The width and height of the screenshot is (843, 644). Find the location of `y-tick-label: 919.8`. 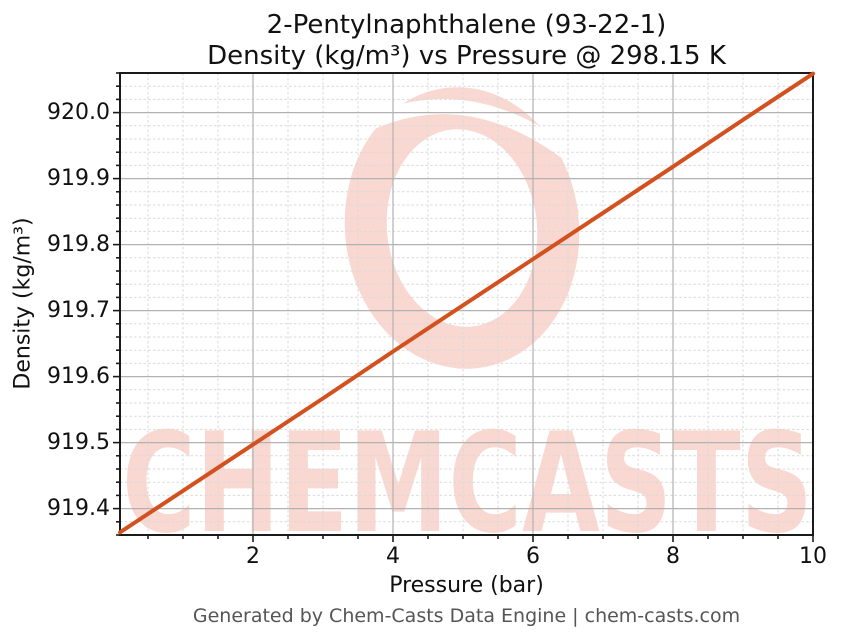

y-tick-label: 919.8 is located at coordinates (78, 244).